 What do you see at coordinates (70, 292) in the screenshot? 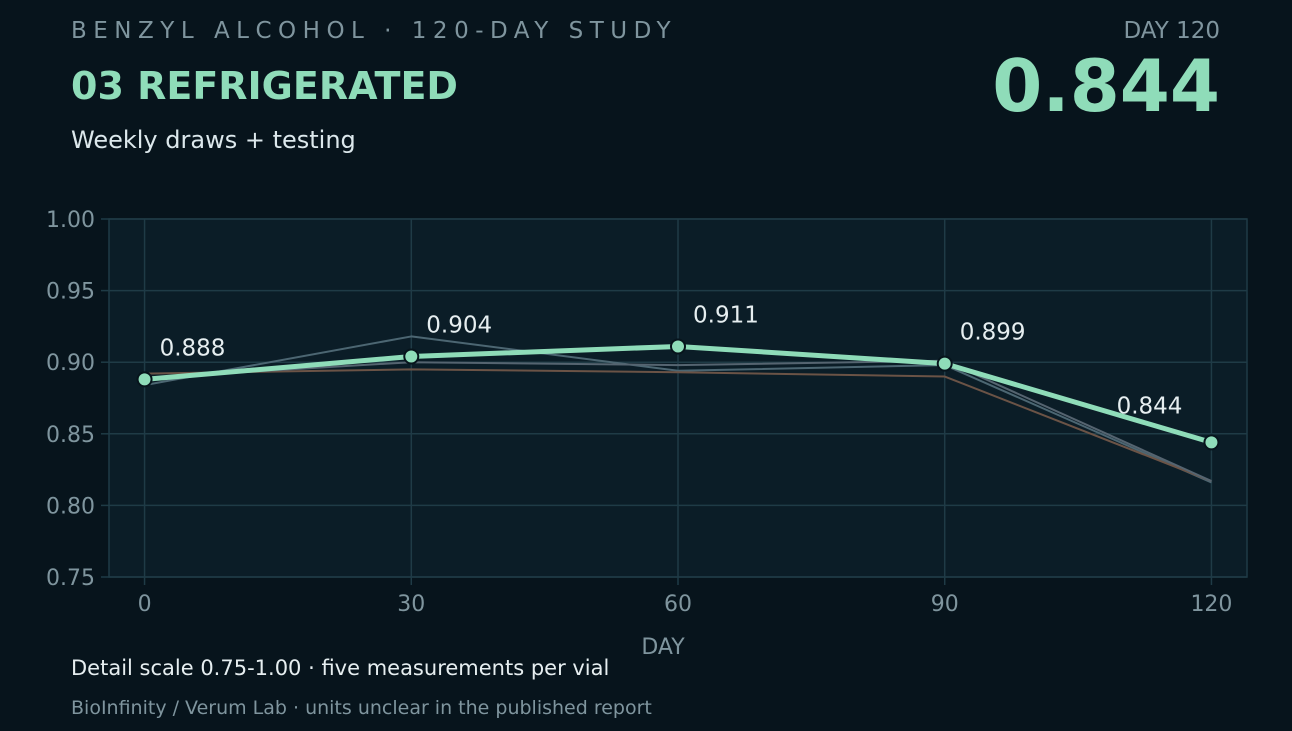
I see `y-tick-label: 0.95` at bounding box center [70, 292].